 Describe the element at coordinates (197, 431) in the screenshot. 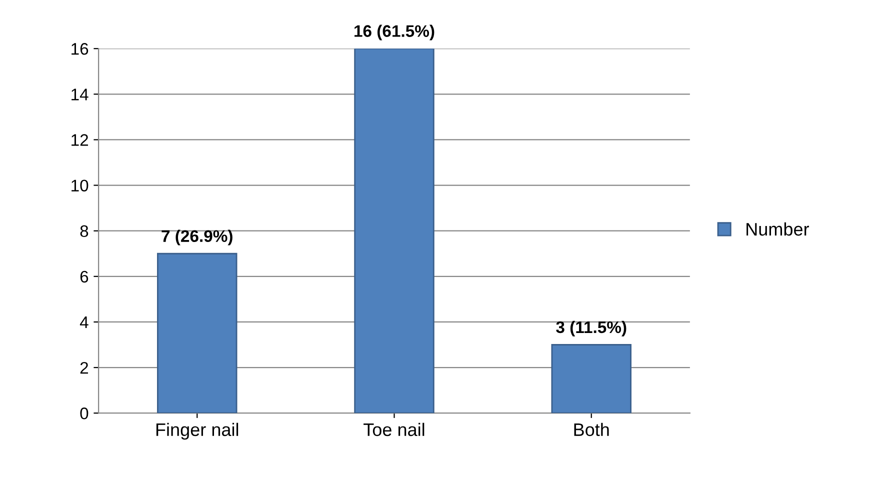

I see `x-tick-label: Finger nail` at that location.